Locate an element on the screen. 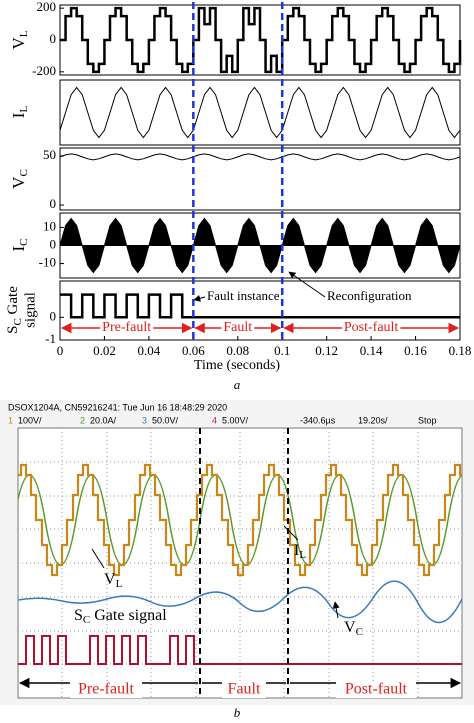 Image resolution: width=474 pixels, height=723 pixels. x-label: Time (seconds) is located at coordinates (237, 365).